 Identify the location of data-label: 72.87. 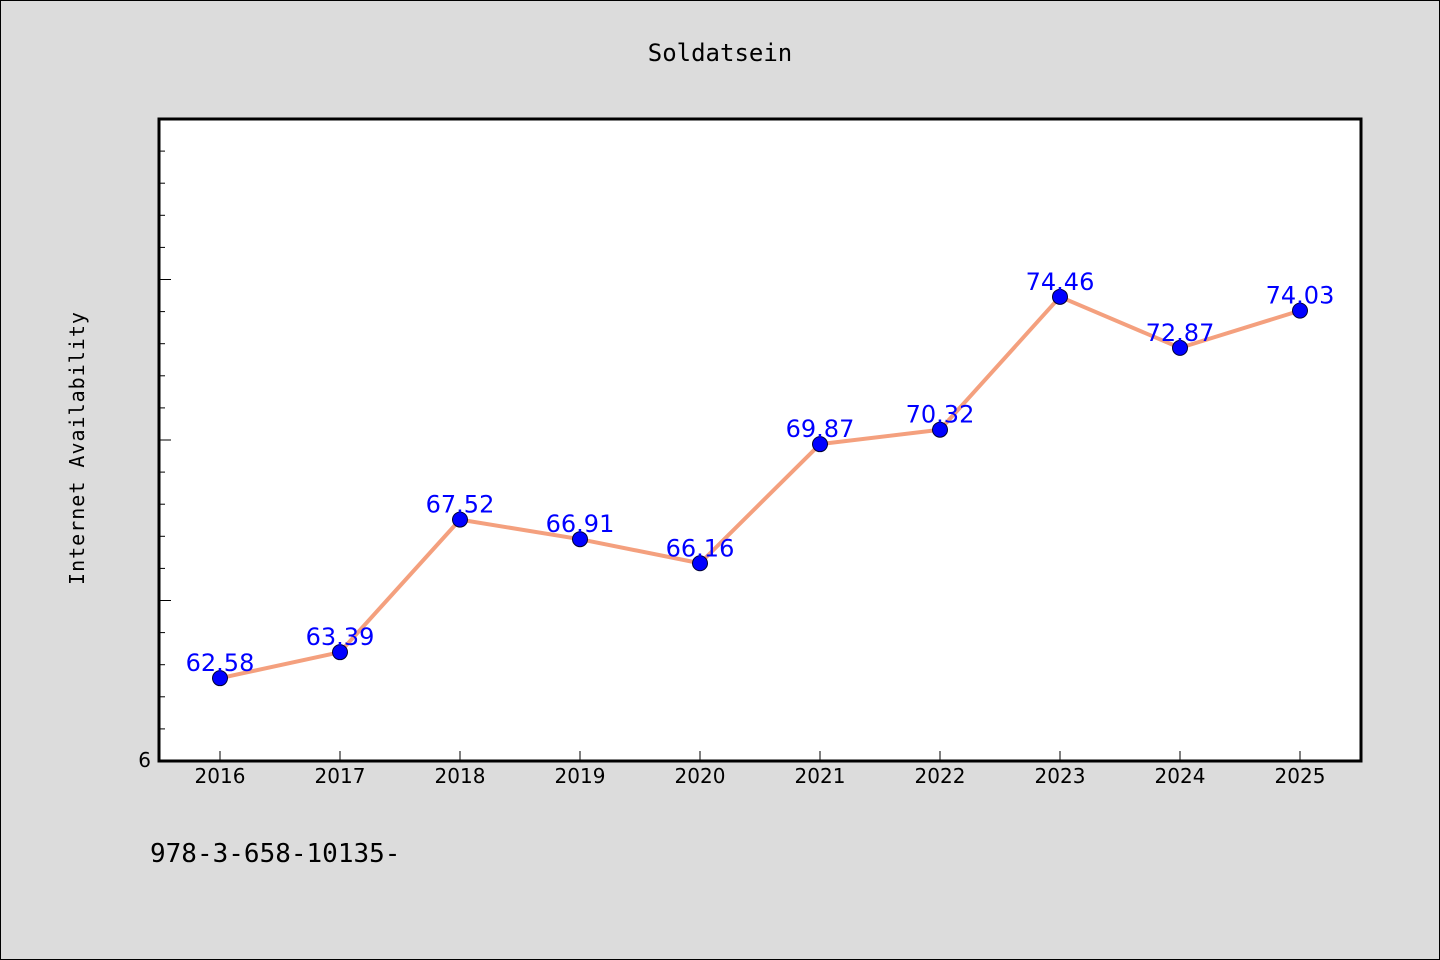
(1180, 333).